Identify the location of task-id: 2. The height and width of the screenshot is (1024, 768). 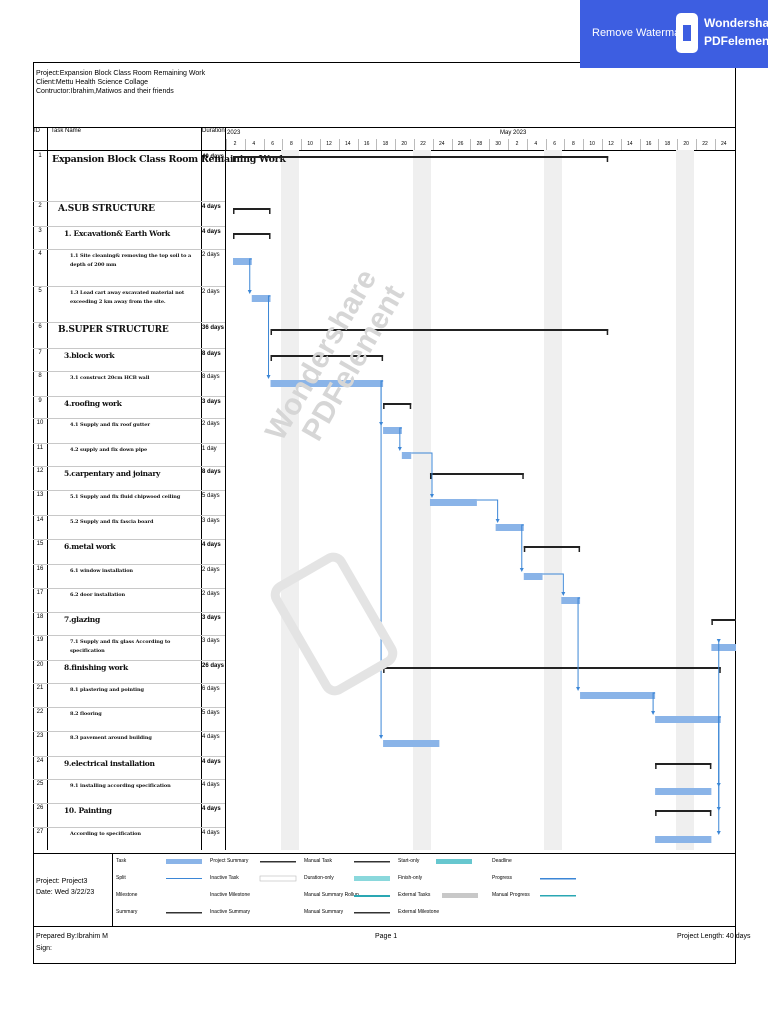
(40, 206).